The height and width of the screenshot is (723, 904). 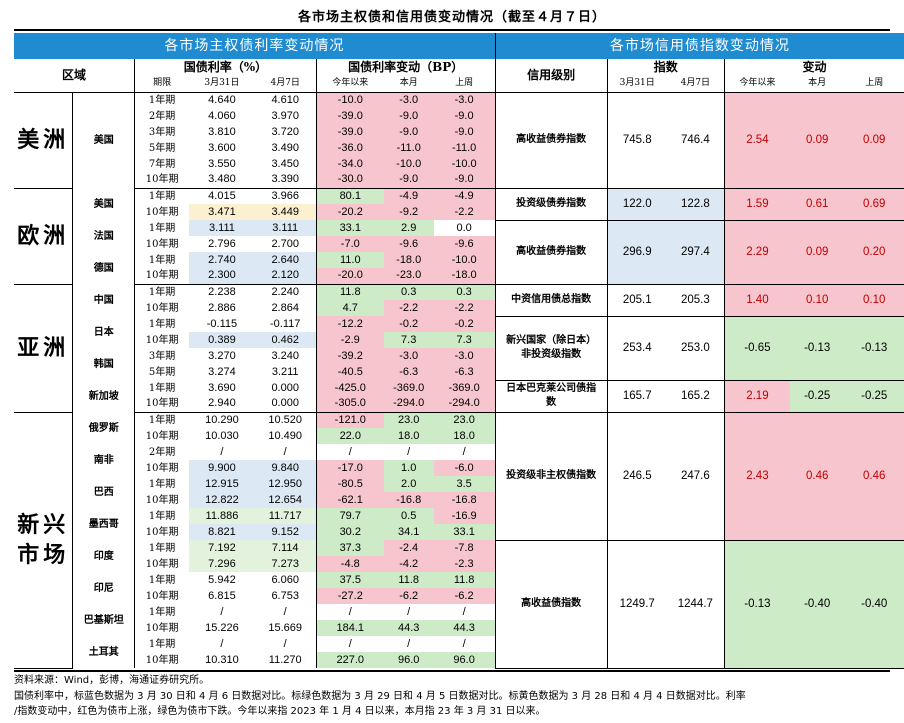 I want to click on change-mtd-cell: -16.8, so click(x=408, y=500).